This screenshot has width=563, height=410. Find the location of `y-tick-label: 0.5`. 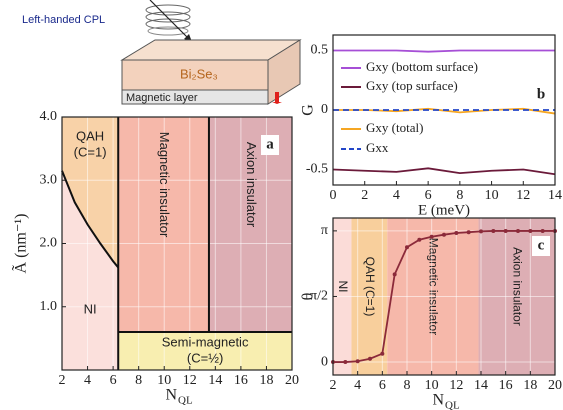

y-tick-label: 0.5 is located at coordinates (320, 50).